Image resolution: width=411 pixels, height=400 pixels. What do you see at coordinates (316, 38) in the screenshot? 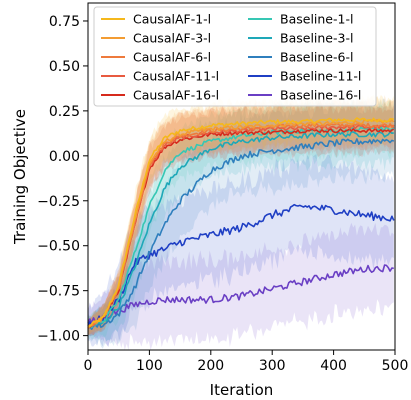
I see `legend-label: Baseline-3-l` at bounding box center [316, 38].